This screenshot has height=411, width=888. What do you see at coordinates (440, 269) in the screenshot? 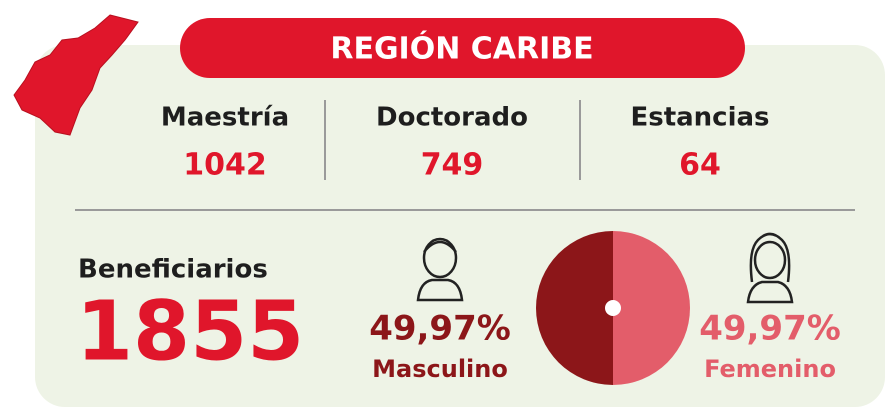
I see `male-icon` at bounding box center [440, 269].